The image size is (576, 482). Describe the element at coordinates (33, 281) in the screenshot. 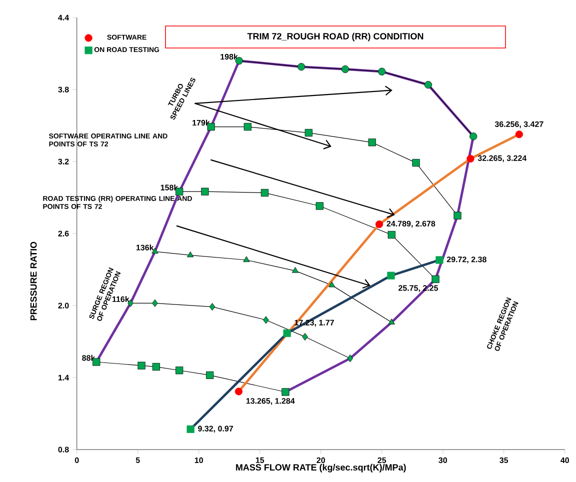

I see `y-axis-title: PRESSURE RATIO` at that location.